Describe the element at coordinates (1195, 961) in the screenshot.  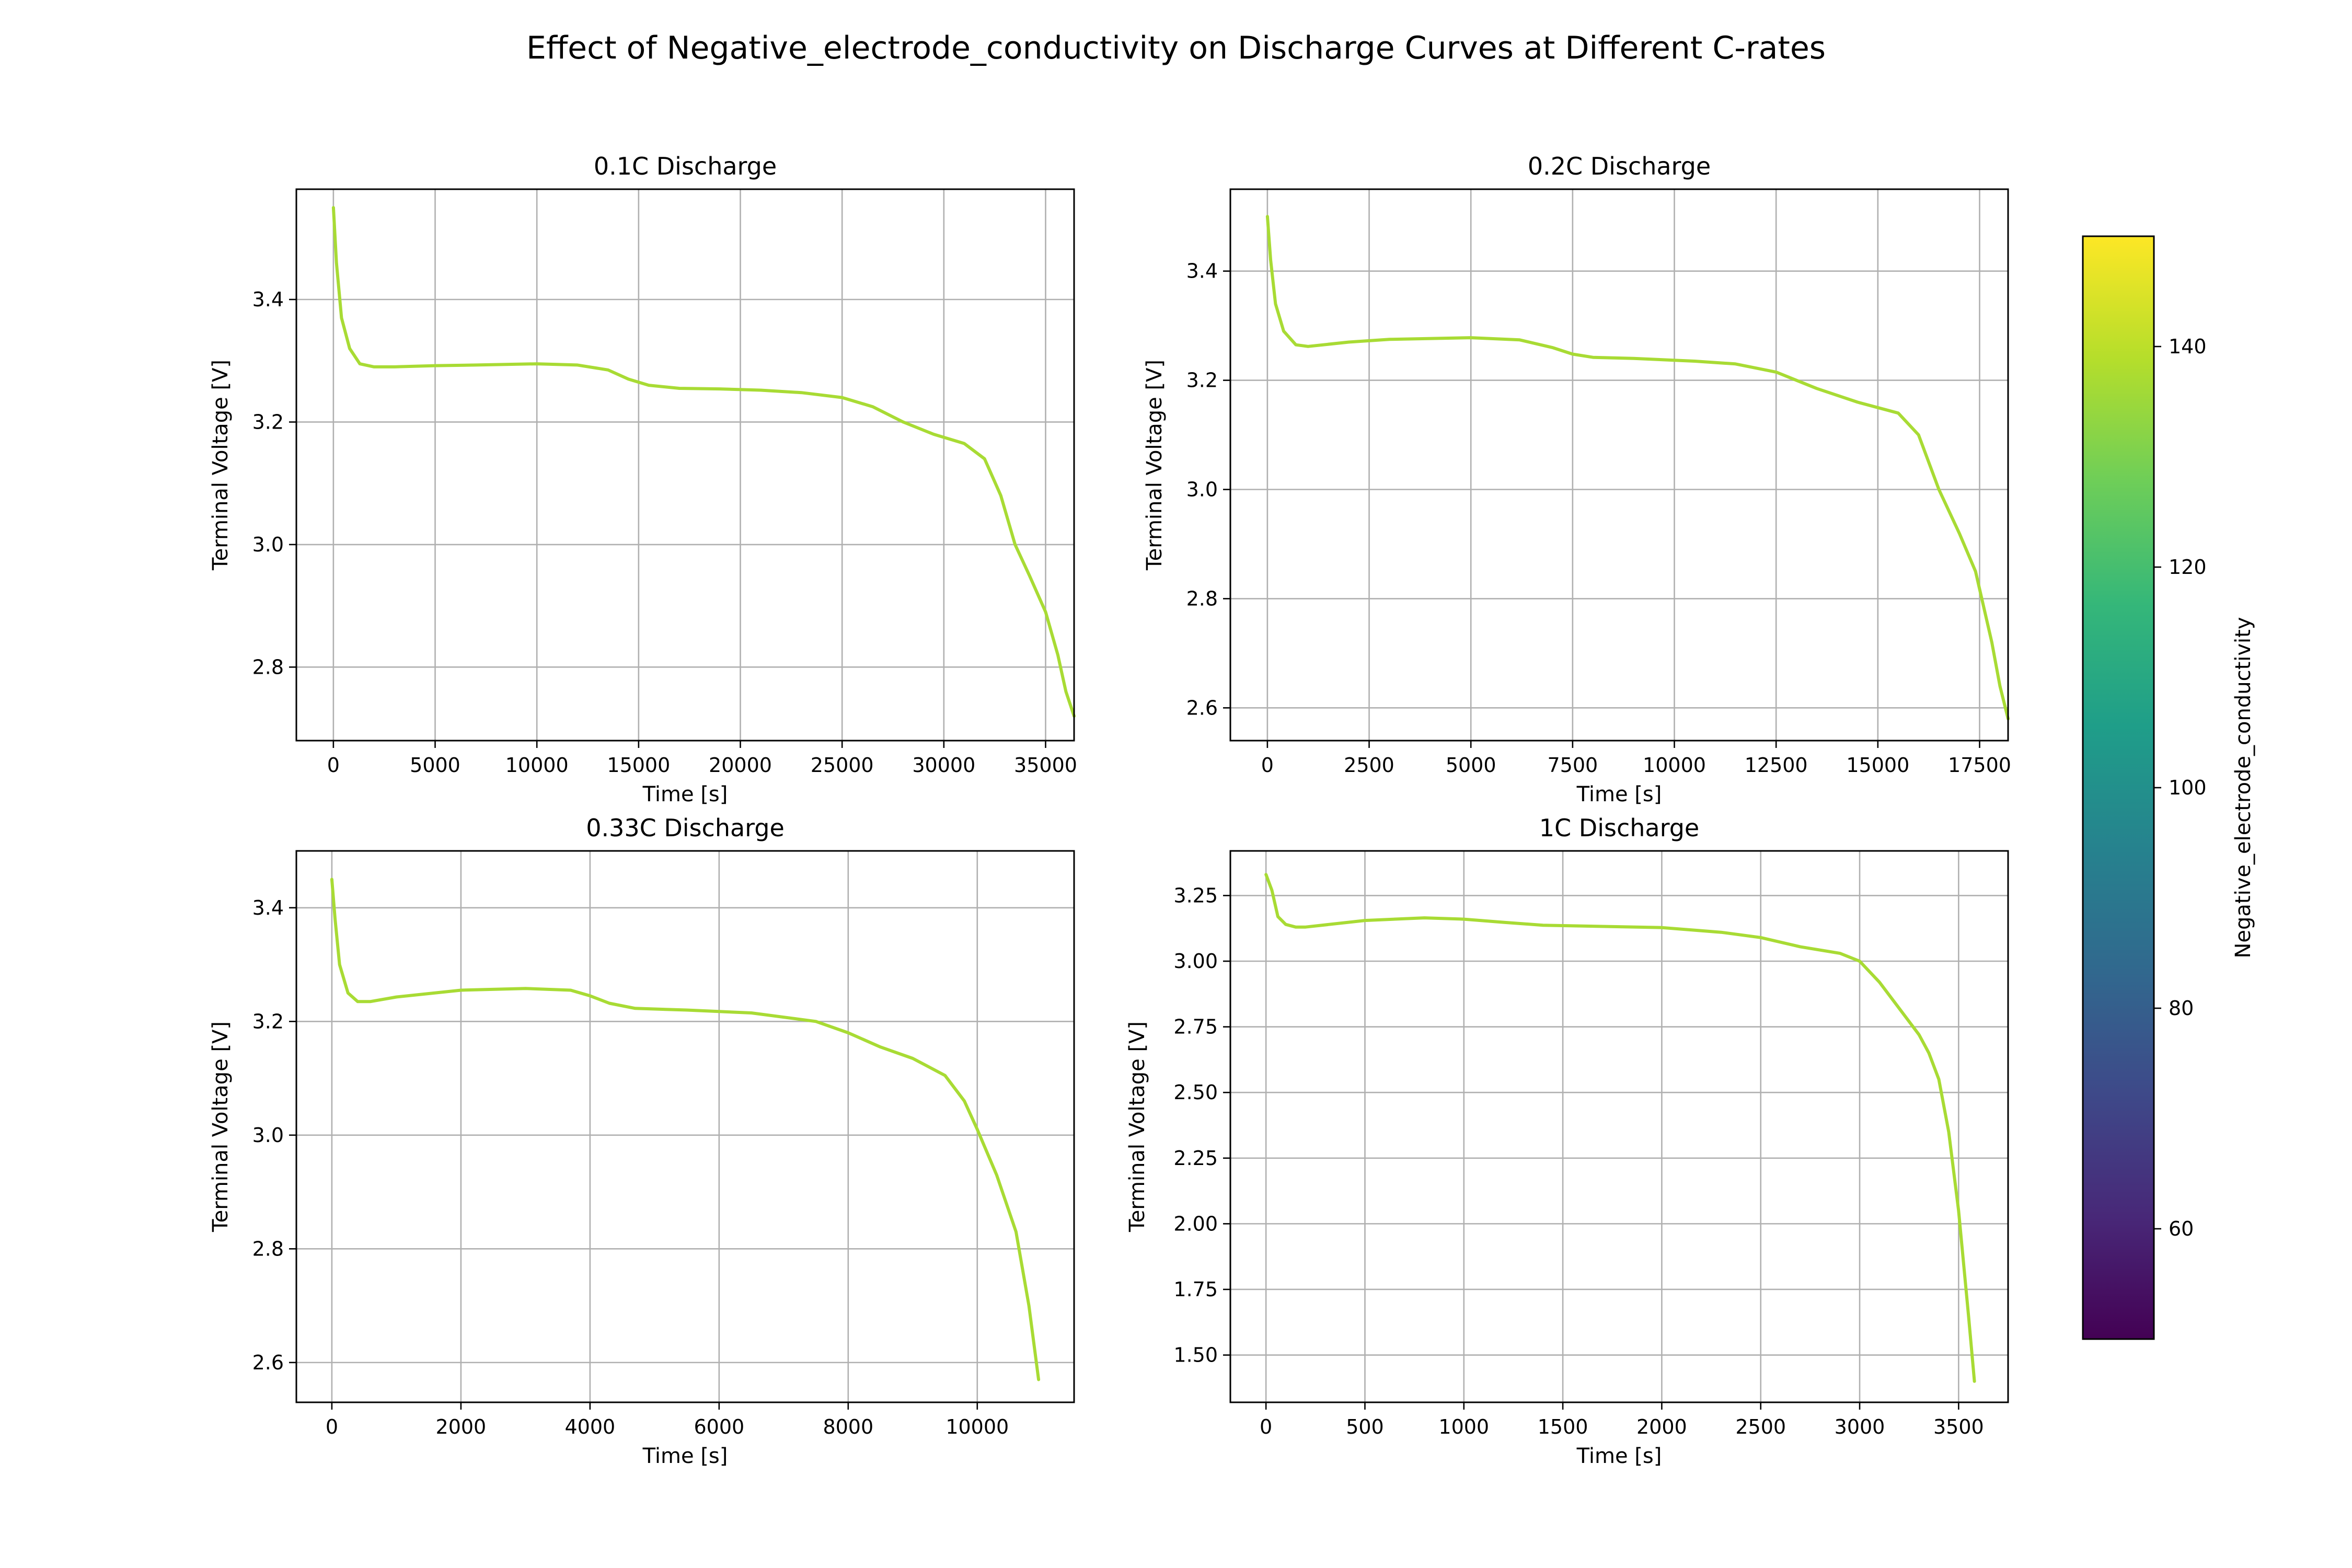
I see `y-tick-label: 3.00` at that location.